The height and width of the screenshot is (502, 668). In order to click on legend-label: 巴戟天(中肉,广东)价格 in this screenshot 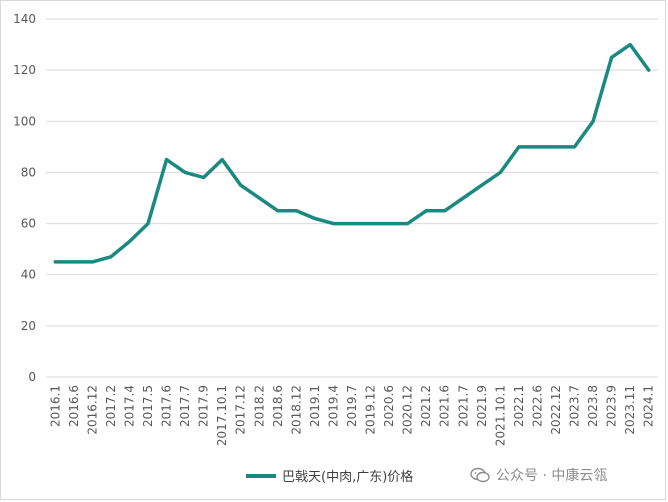, I will do `click(348, 477)`.